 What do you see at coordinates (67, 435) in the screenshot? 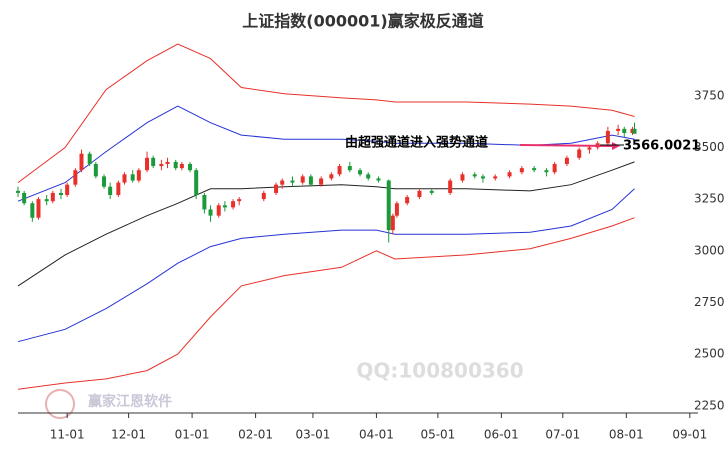
I see `x-tick-label: 11-01` at bounding box center [67, 435].